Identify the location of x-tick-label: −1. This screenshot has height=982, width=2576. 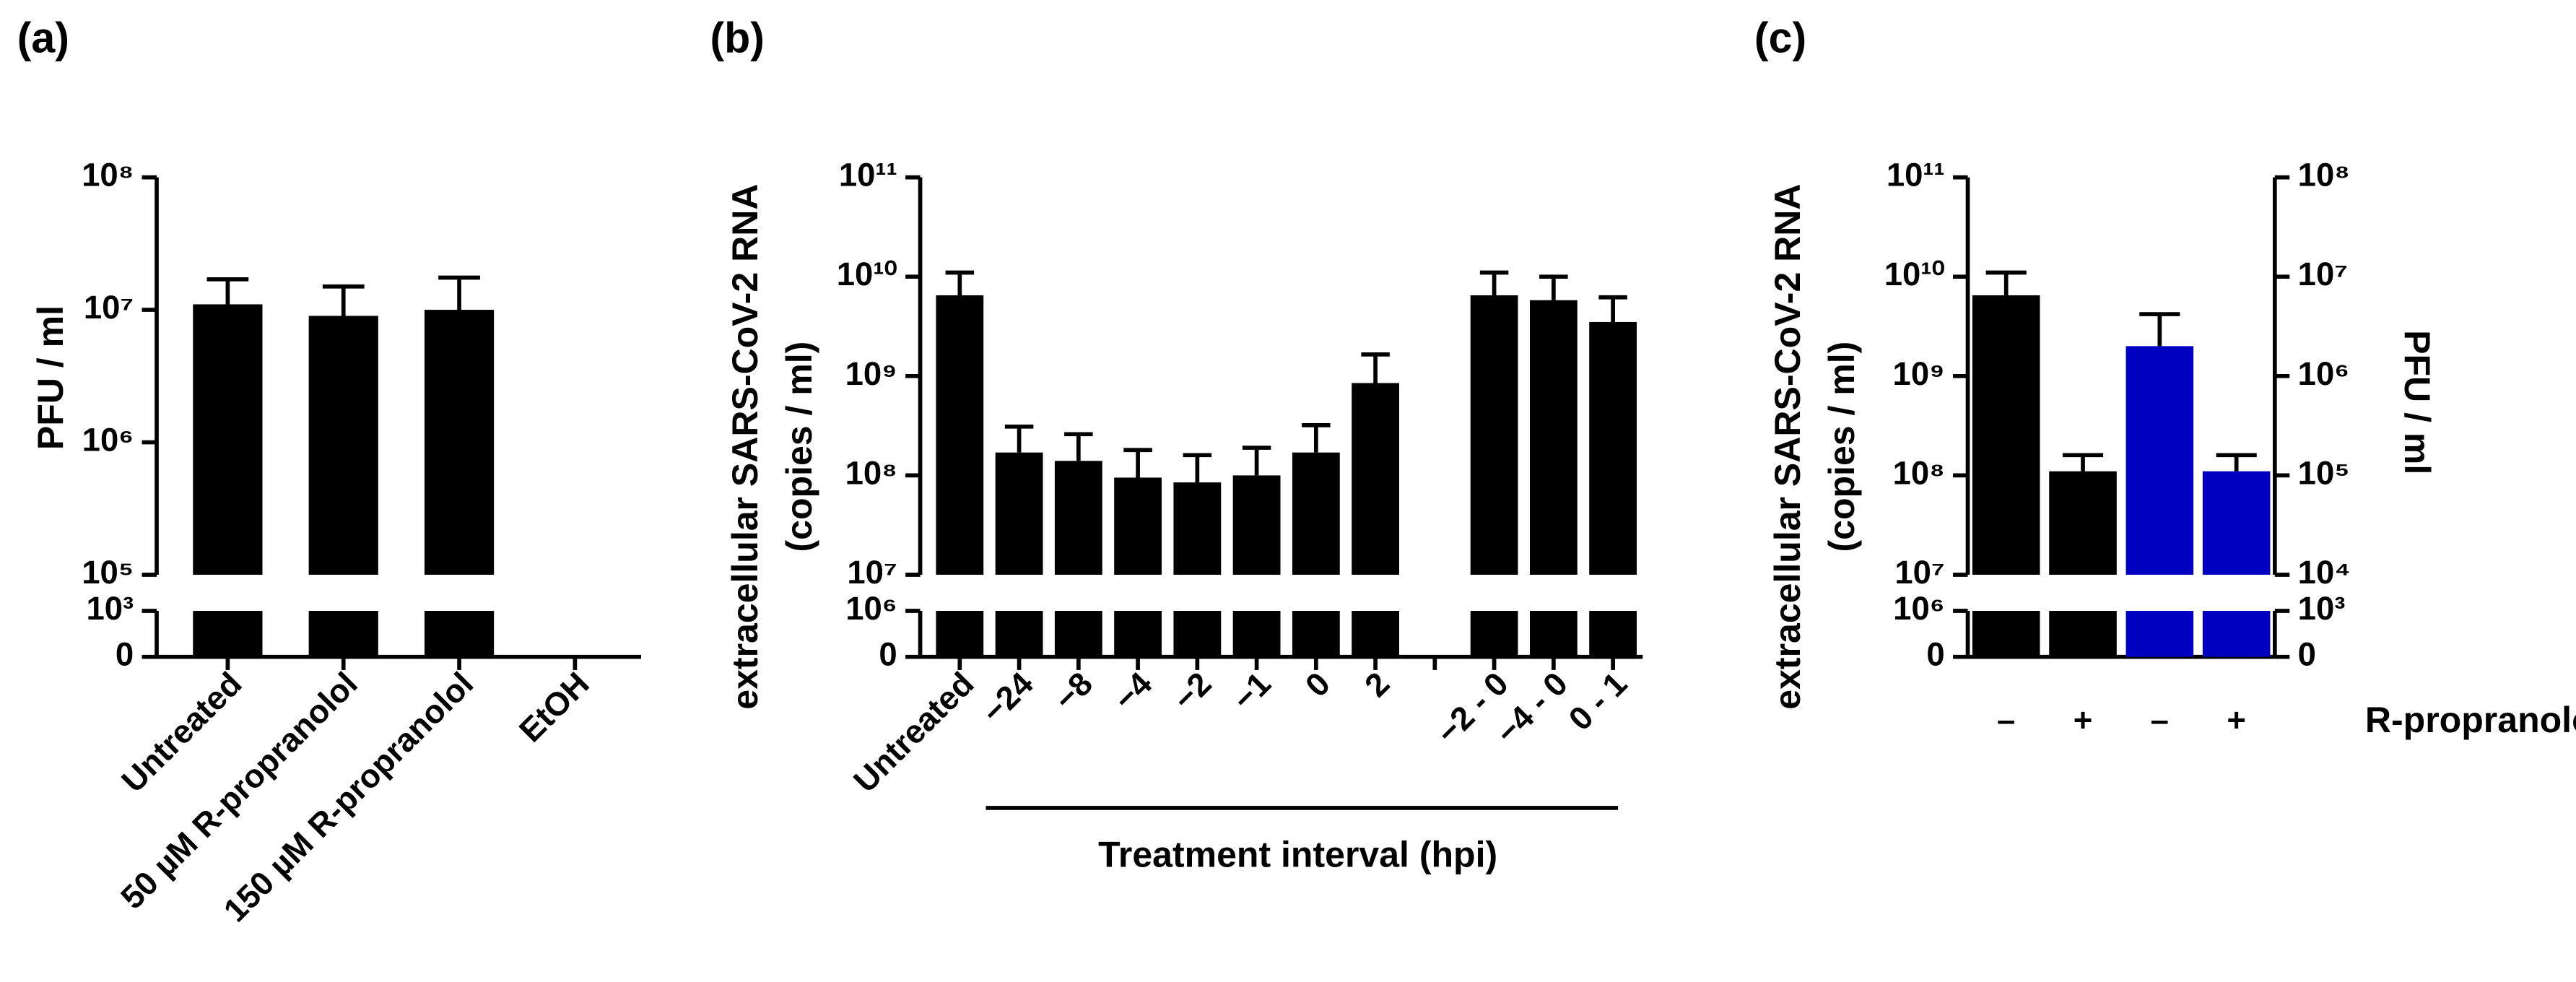
(1251, 691).